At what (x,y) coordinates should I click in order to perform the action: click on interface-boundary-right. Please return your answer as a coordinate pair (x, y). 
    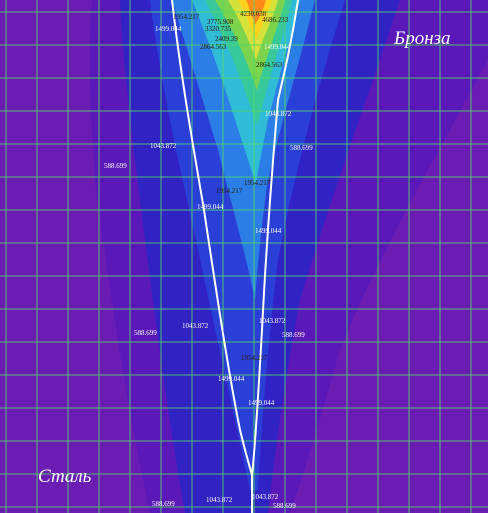
    Looking at the image, I should click on (275, 238).